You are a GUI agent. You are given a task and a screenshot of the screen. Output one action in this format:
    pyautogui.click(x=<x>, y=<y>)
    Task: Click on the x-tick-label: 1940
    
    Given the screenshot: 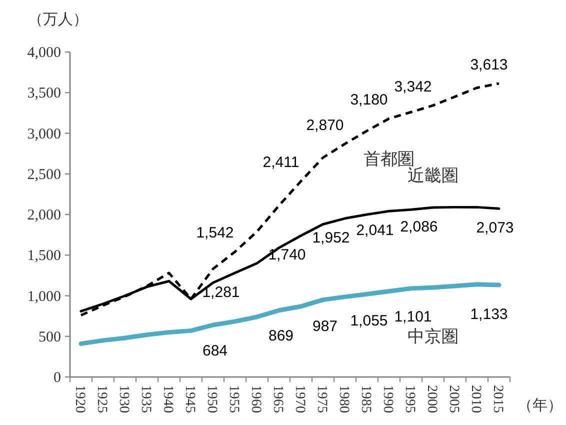 What is the action you would take?
    pyautogui.click(x=167, y=399)
    